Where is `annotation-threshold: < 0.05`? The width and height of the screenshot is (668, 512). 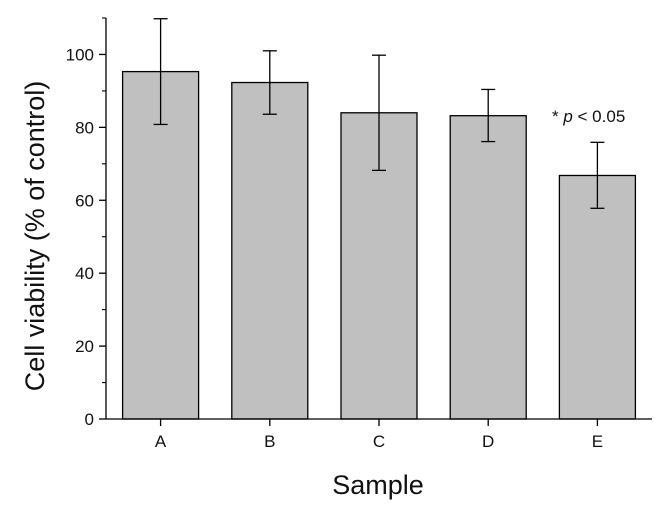
annotation-threshold: < 0.05 is located at coordinates (599, 116).